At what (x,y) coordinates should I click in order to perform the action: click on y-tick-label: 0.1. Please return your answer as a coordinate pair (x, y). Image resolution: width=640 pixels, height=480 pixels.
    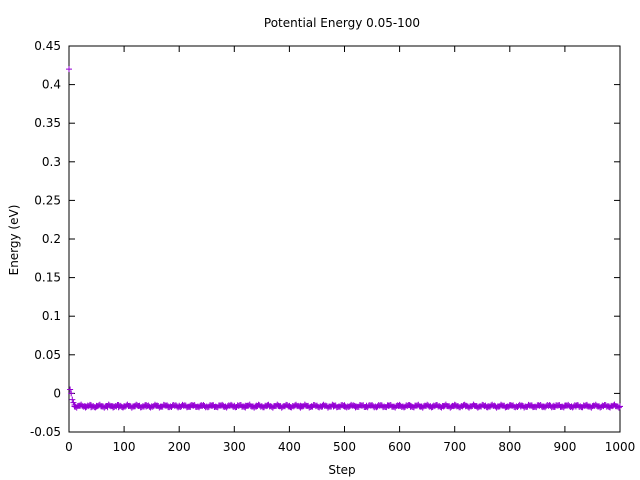
    Looking at the image, I should click on (51, 316).